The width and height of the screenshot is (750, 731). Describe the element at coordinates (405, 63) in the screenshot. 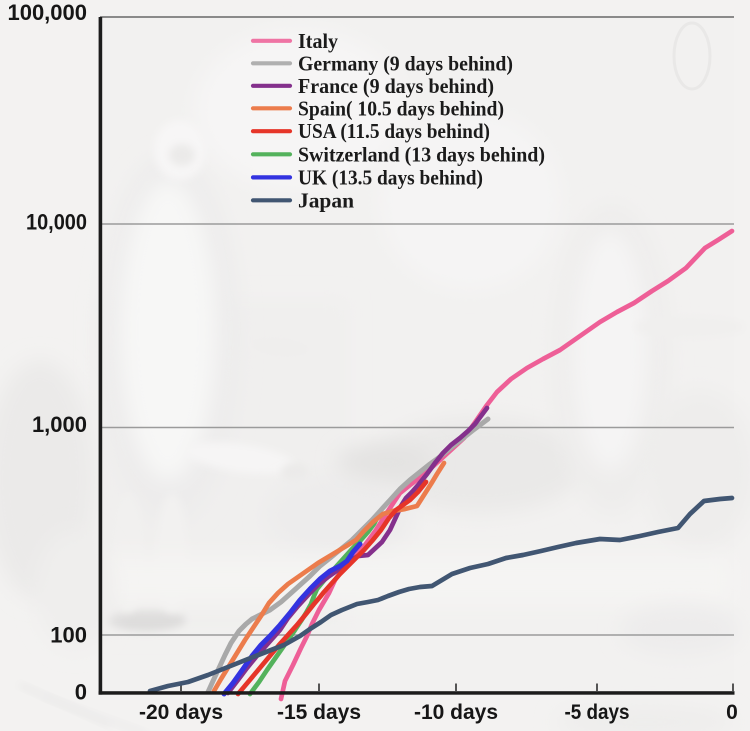

I see `svg-text: Germany (9 days behind)` at that location.